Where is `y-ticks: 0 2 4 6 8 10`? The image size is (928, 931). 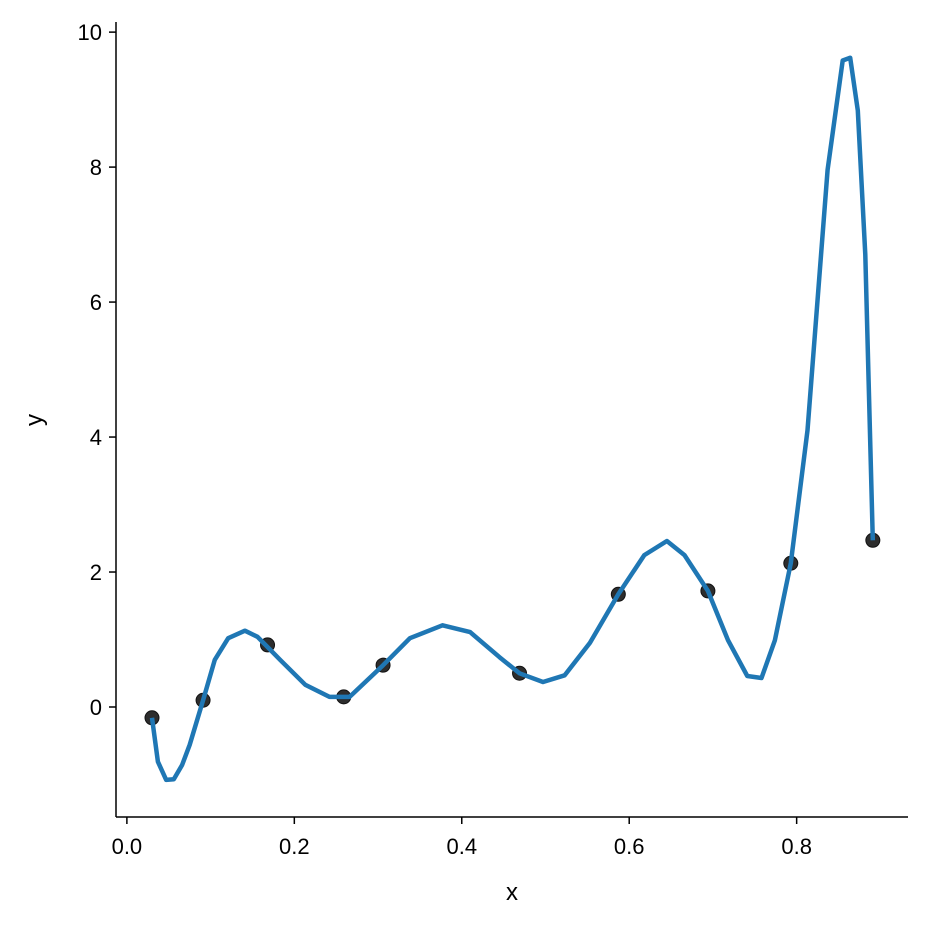 y-ticks: 0 2 4 6 8 10 is located at coordinates (97, 370).